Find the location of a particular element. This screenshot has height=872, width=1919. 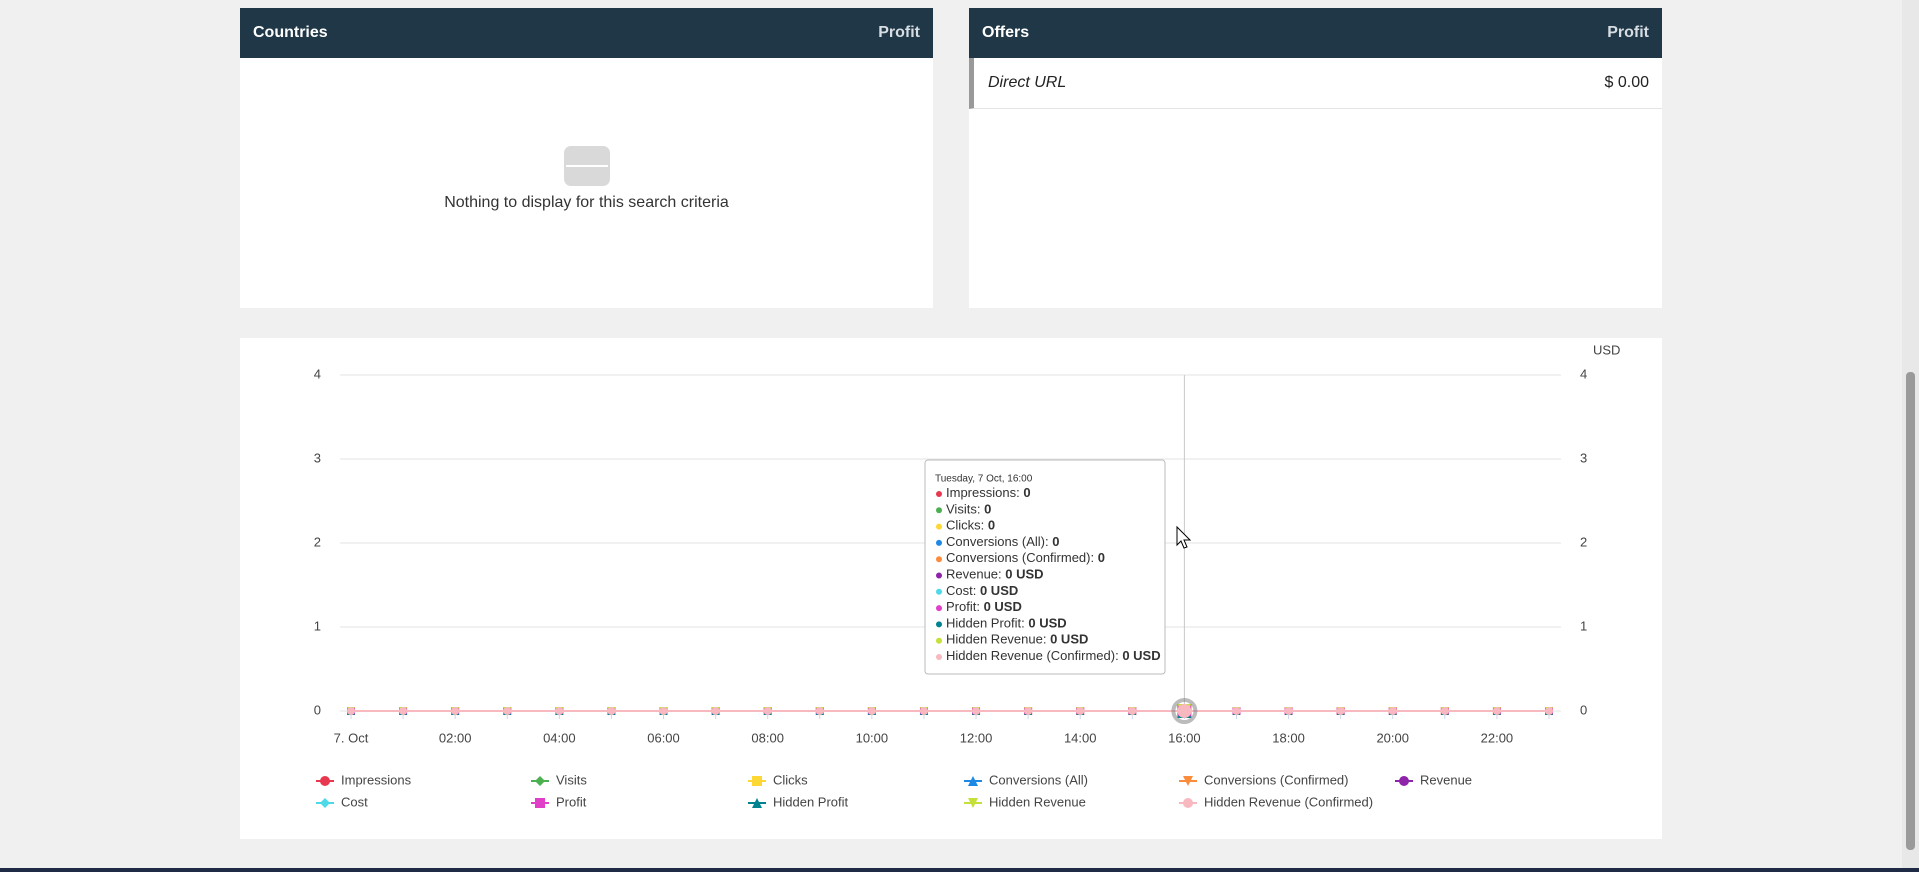

tooltip-name: Impressions is located at coordinates (981, 492).